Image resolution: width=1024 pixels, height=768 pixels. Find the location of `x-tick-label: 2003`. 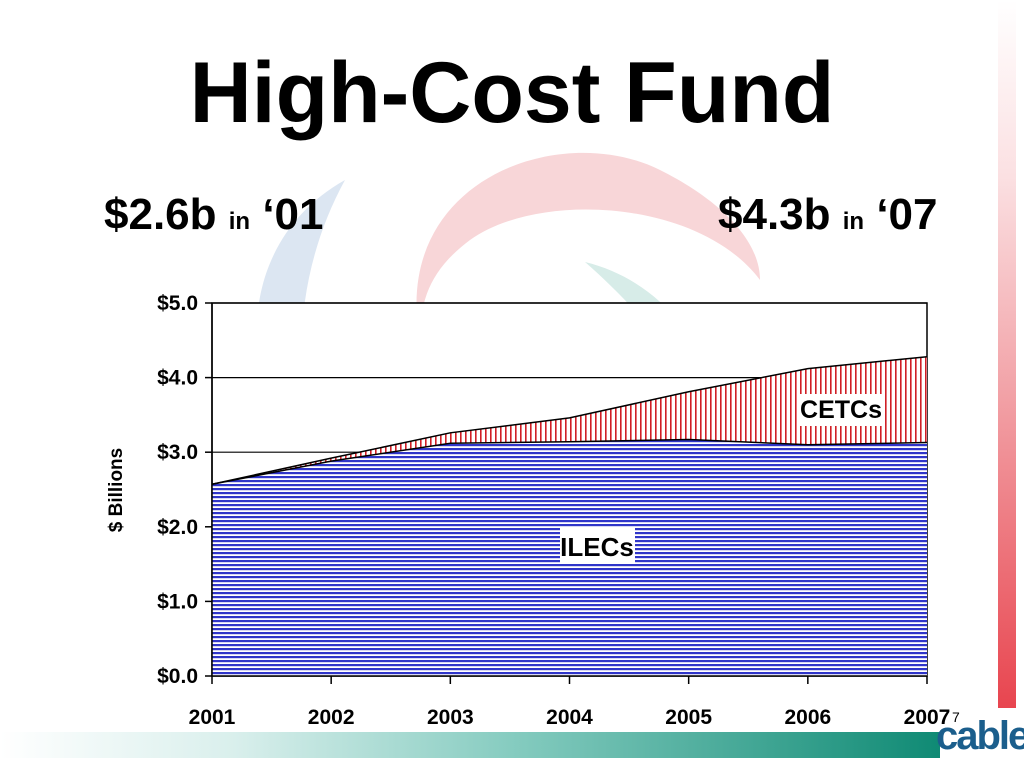

x-tick-label: 2003 is located at coordinates (450, 717).